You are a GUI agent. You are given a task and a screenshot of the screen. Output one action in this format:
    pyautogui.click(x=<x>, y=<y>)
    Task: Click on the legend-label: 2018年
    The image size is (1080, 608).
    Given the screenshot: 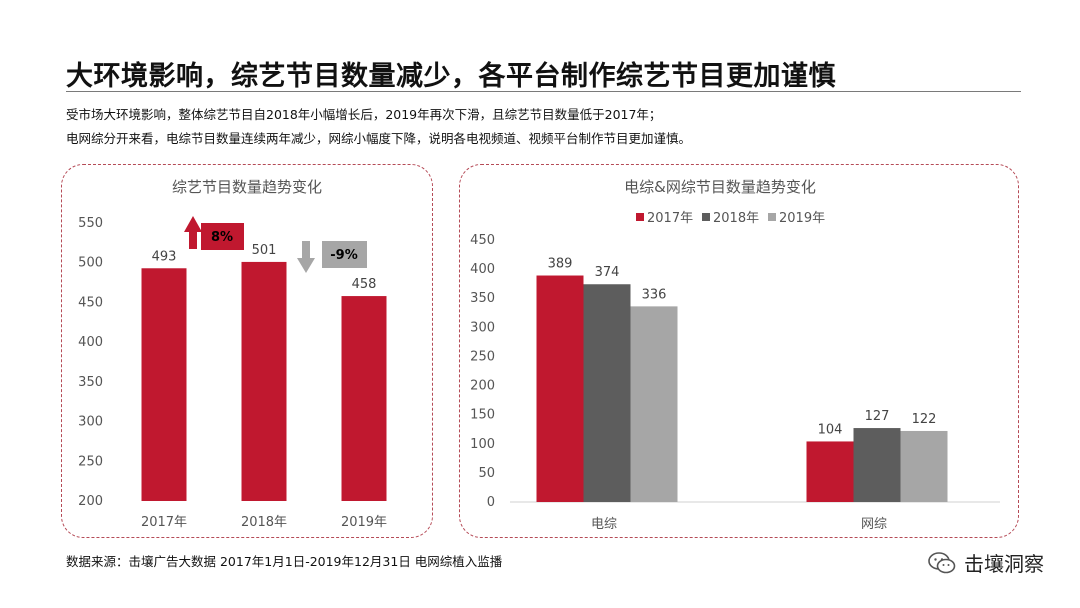 What is the action you would take?
    pyautogui.click(x=736, y=218)
    